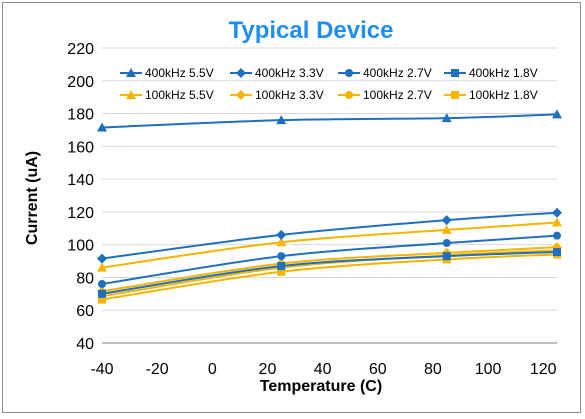  What do you see at coordinates (433, 369) in the screenshot?
I see `x-tick-label: 80` at bounding box center [433, 369].